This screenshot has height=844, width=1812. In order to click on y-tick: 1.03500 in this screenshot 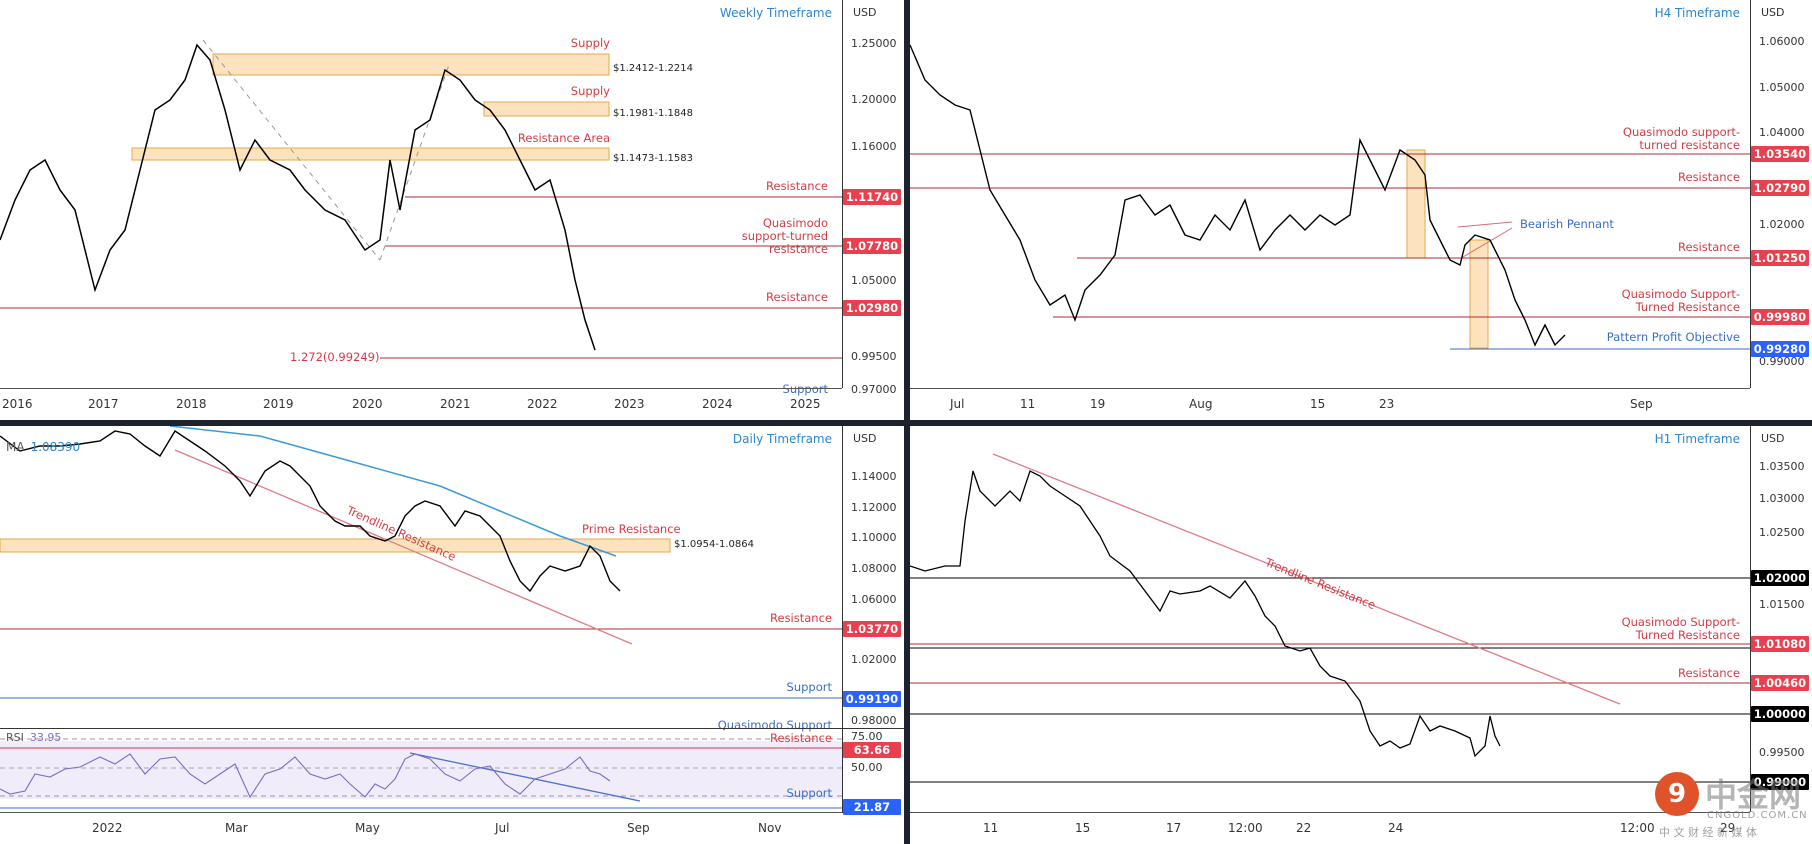, I will do `click(1782, 466)`.